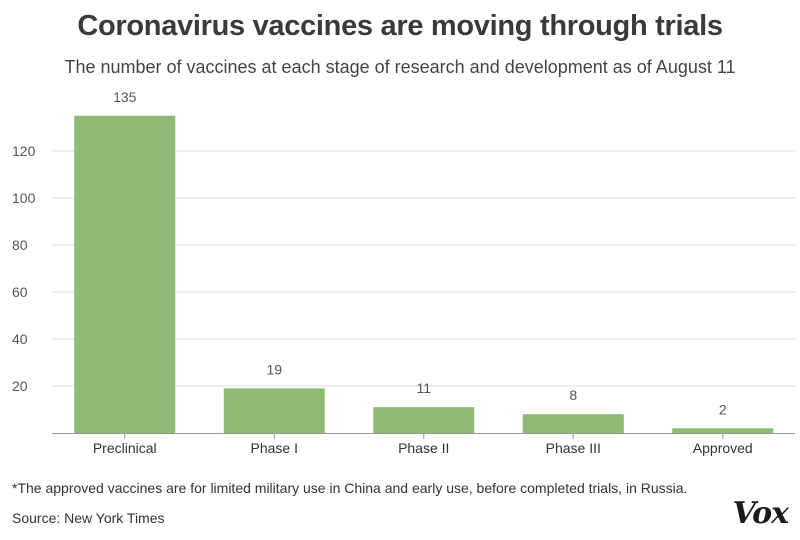 This screenshot has height=540, width=800. I want to click on y-tick-label: 20, so click(20, 386).